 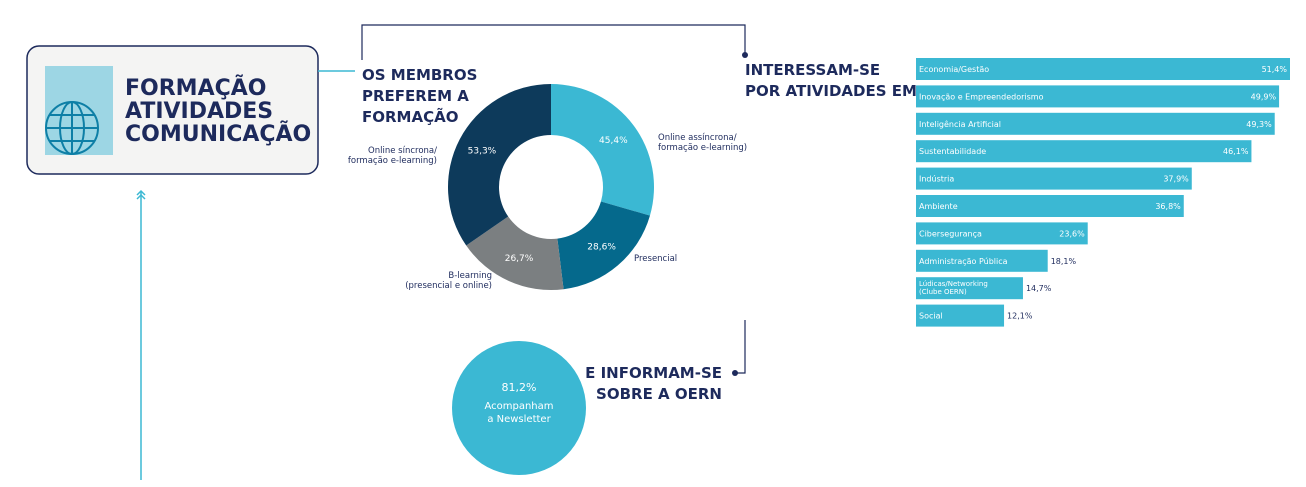 What do you see at coordinates (953, 288) in the screenshot?
I see `category-label: Lúdicas/Networking (Clube OERN)` at bounding box center [953, 288].